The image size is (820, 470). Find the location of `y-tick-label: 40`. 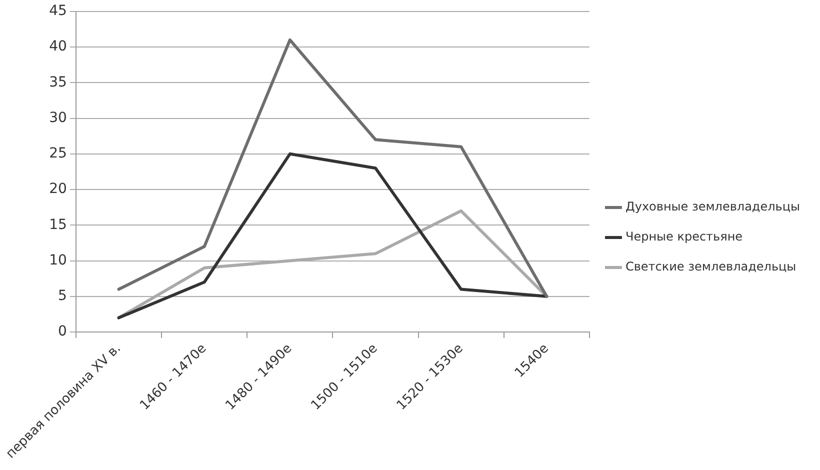

y-tick-label: 40 is located at coordinates (58, 46).